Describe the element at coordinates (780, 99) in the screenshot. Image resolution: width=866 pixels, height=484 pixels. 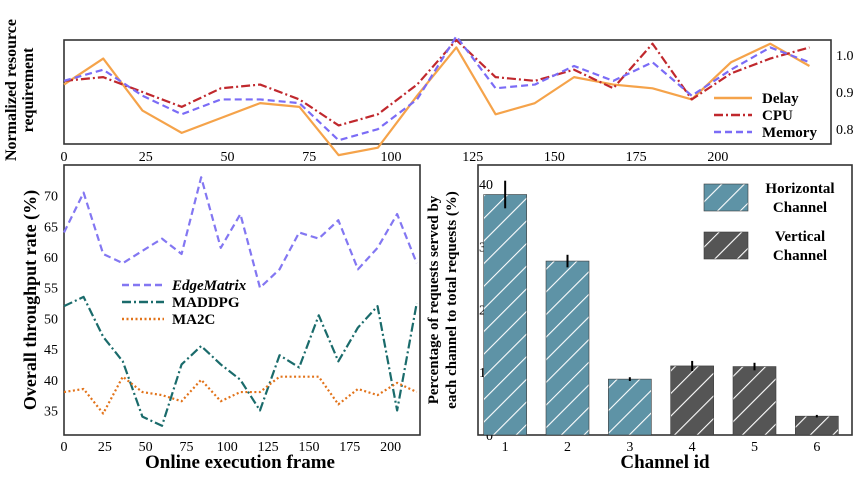
I see `top-legend-label: Delay` at that location.